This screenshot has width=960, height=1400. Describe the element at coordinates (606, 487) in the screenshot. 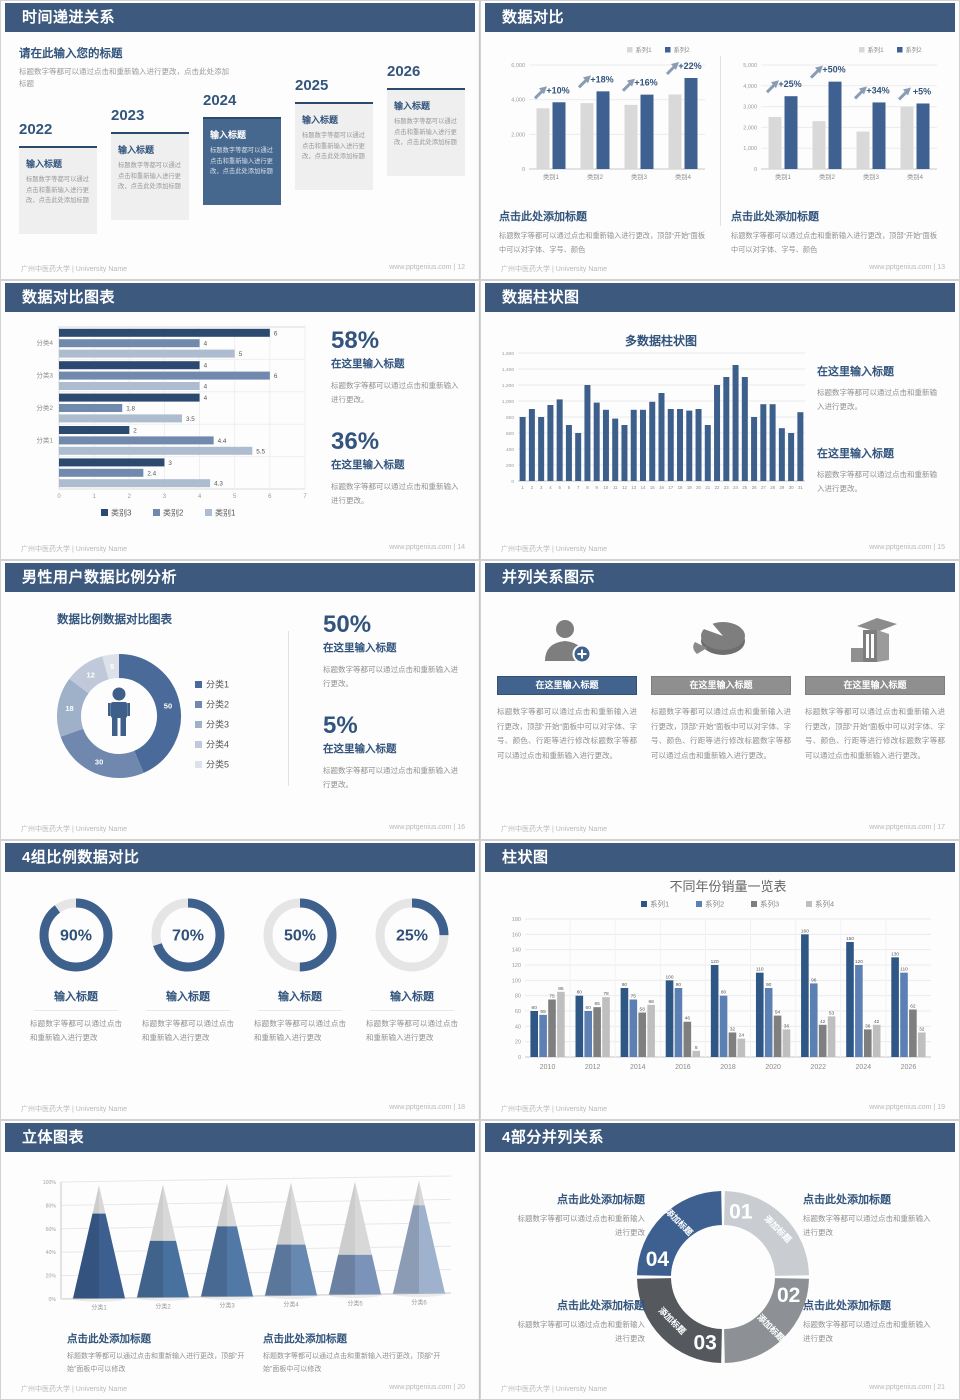

I see `svg-text: 10` at that location.